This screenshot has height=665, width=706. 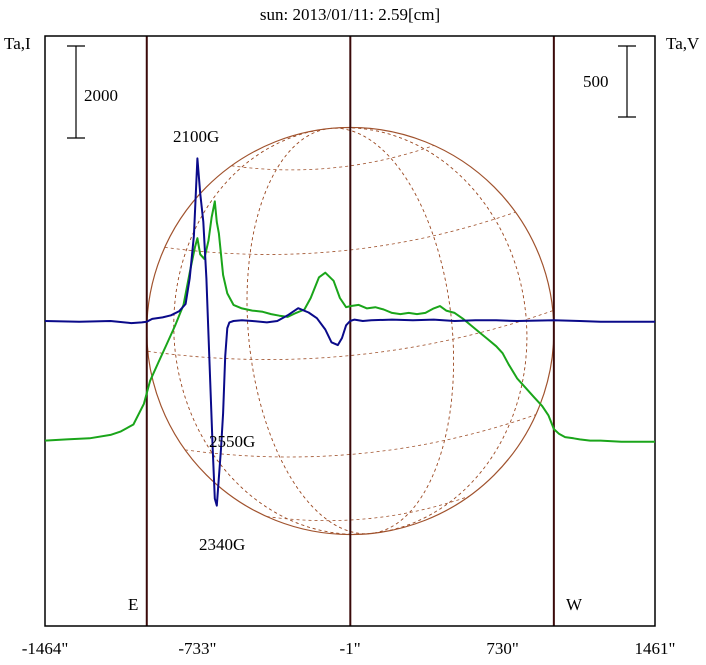 I want to click on x-tick-label: -733", so click(x=197, y=648).